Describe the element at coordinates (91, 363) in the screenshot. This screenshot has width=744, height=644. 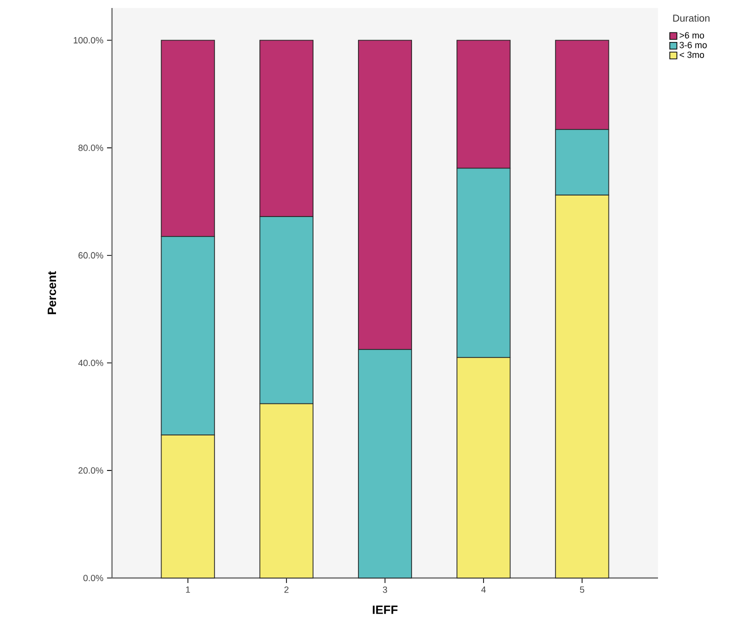
I see `y-tick-label: 40.0%` at that location.